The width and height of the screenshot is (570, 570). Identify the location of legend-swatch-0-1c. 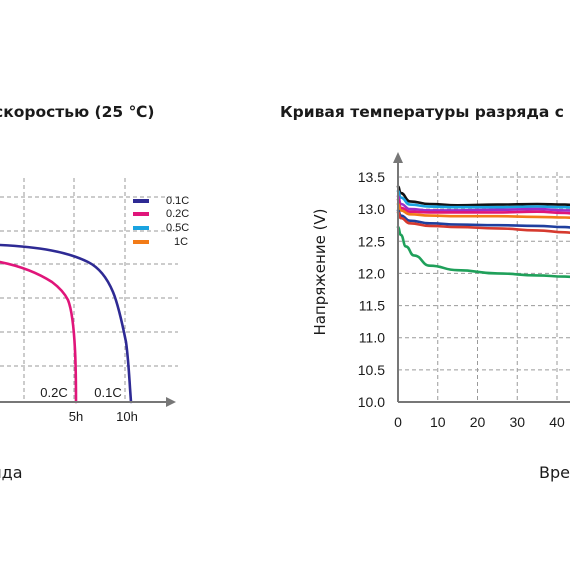
(141, 201).